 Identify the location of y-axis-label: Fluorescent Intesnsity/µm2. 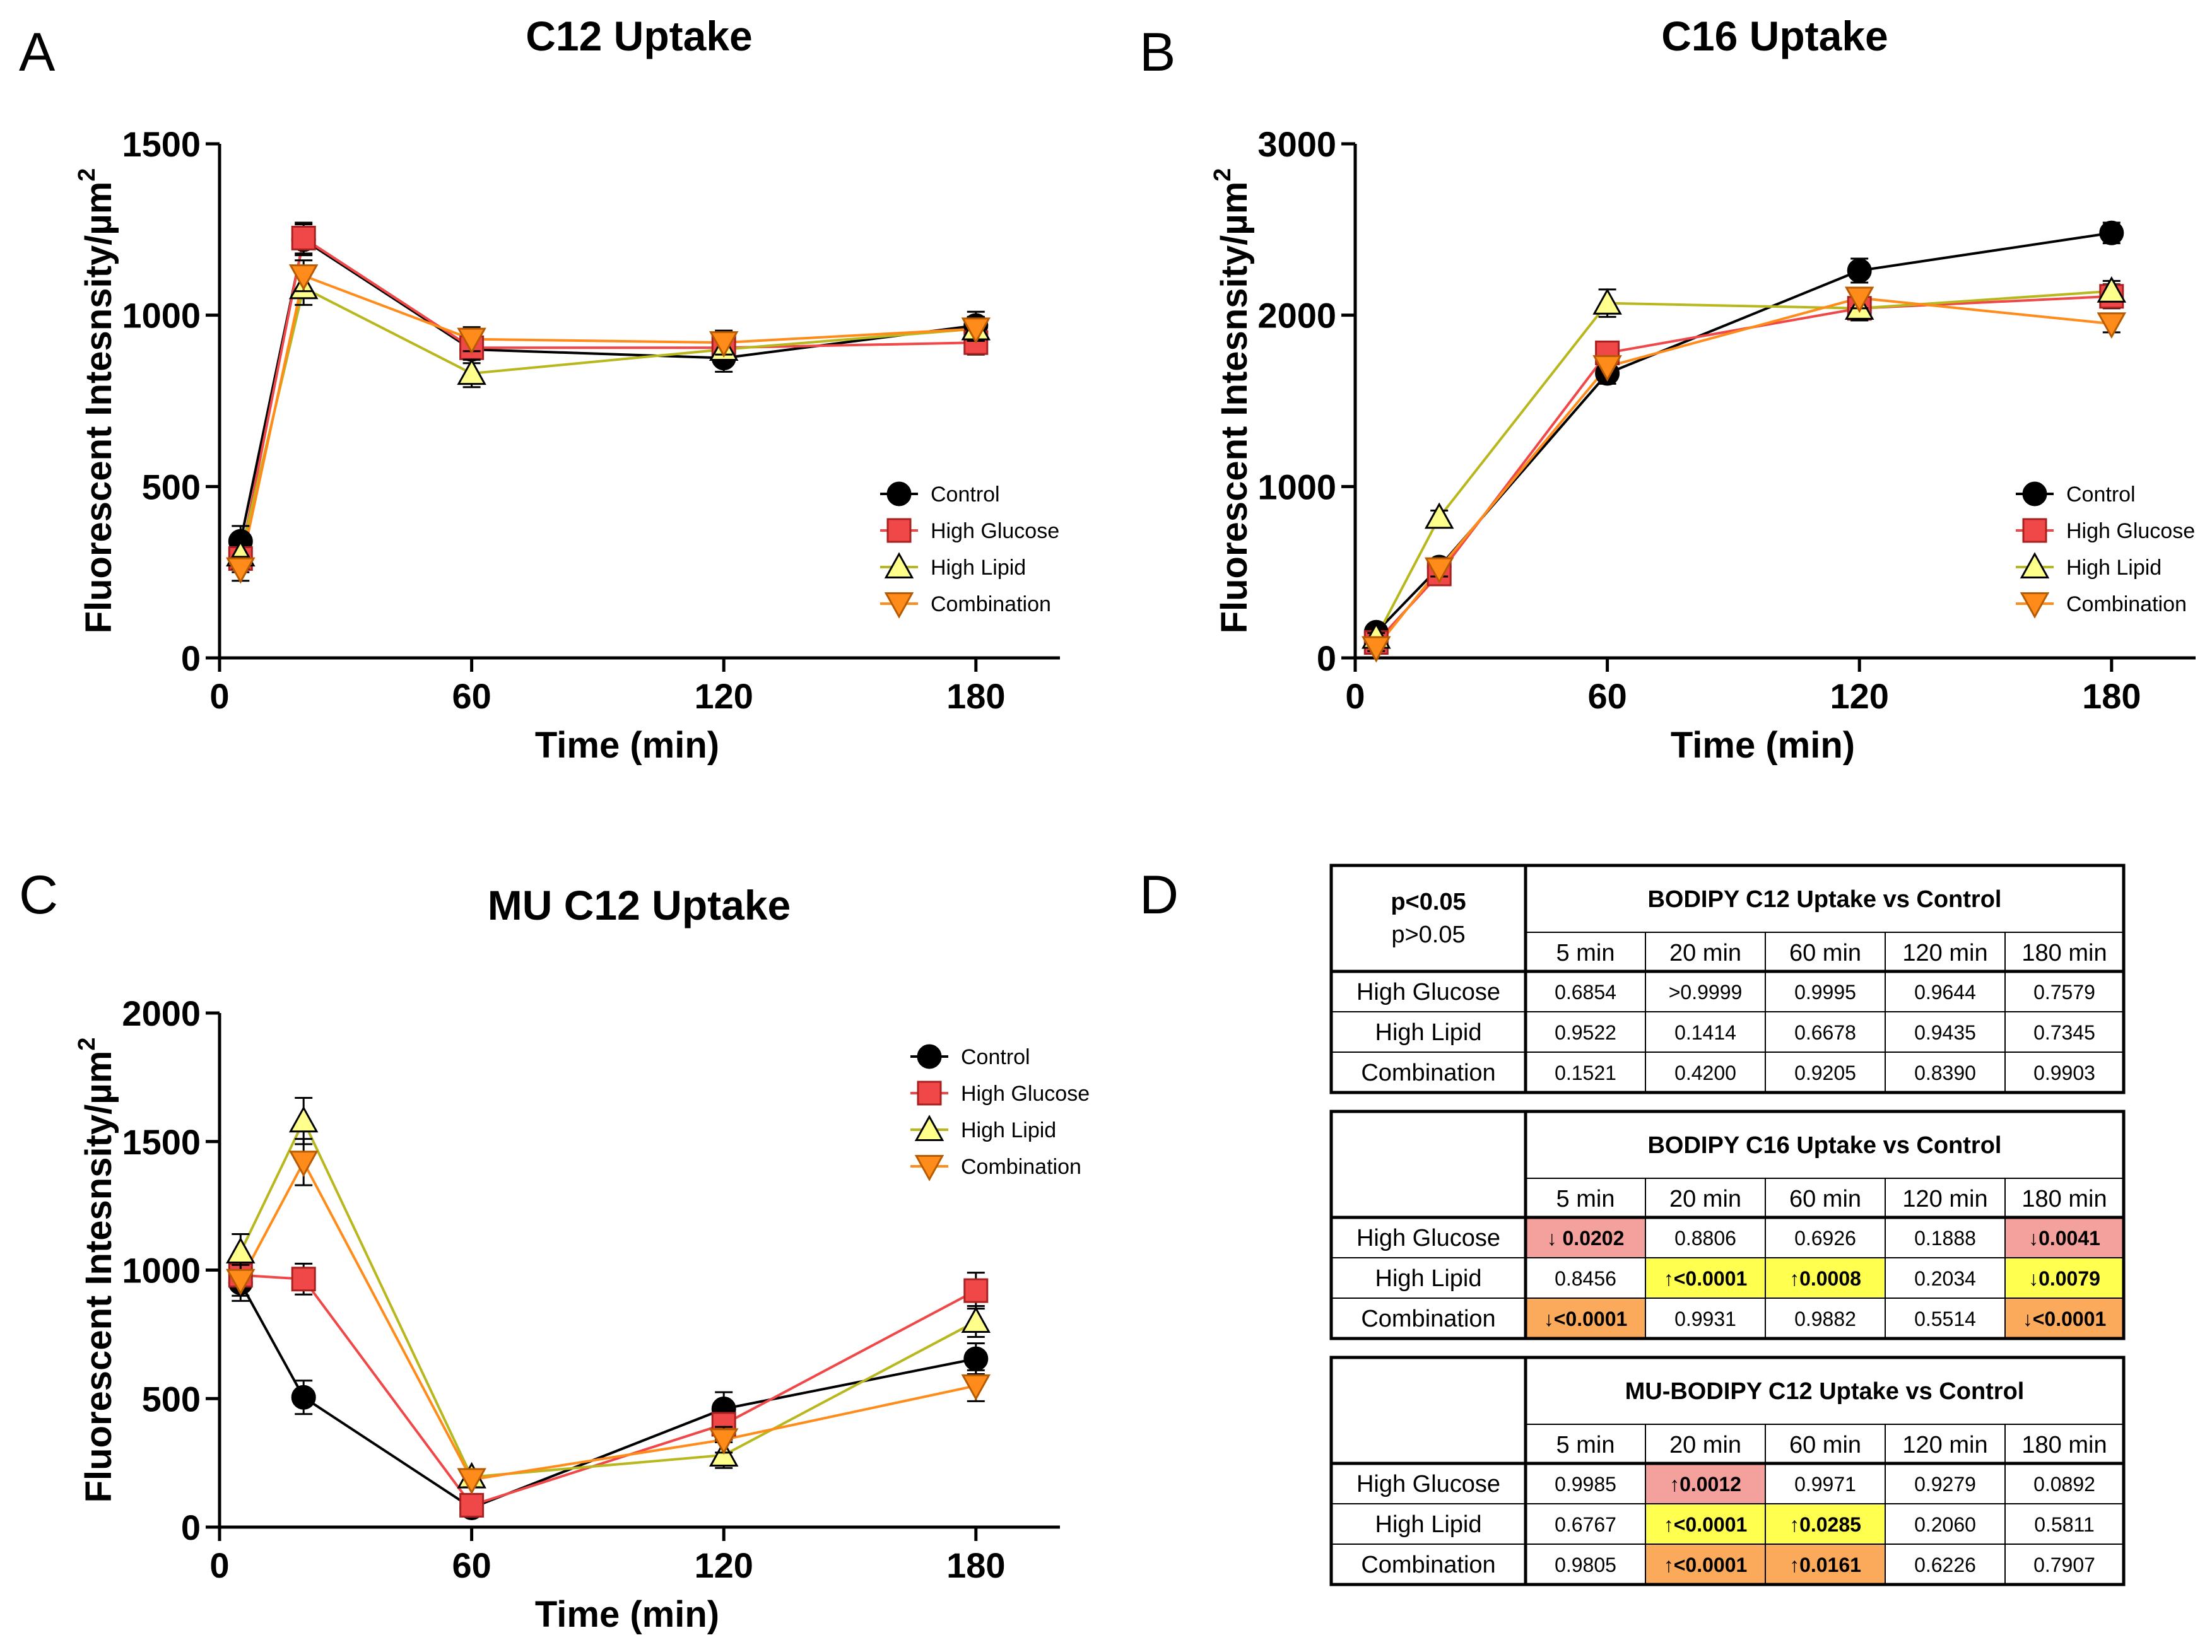
(1232, 401).